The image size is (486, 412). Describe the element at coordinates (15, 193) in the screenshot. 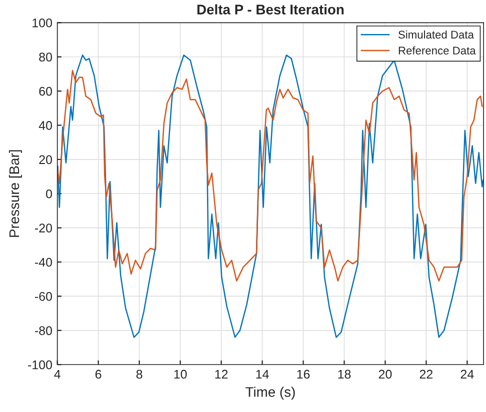

I see `y-axis-title: Pressure [Bar]` at that location.